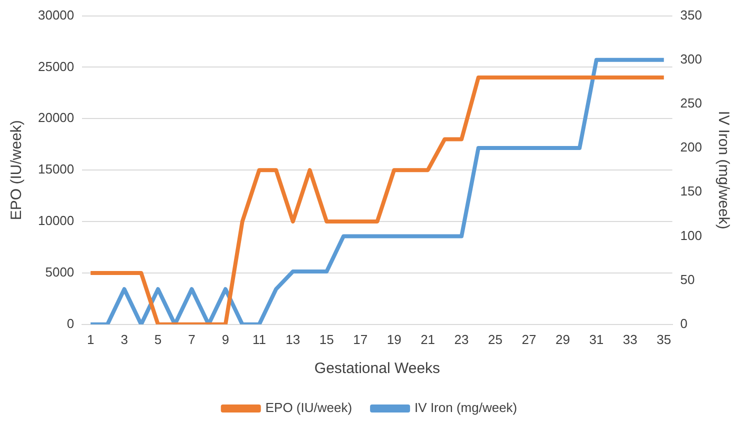  I want to click on x-tick-label: 35, so click(664, 339).